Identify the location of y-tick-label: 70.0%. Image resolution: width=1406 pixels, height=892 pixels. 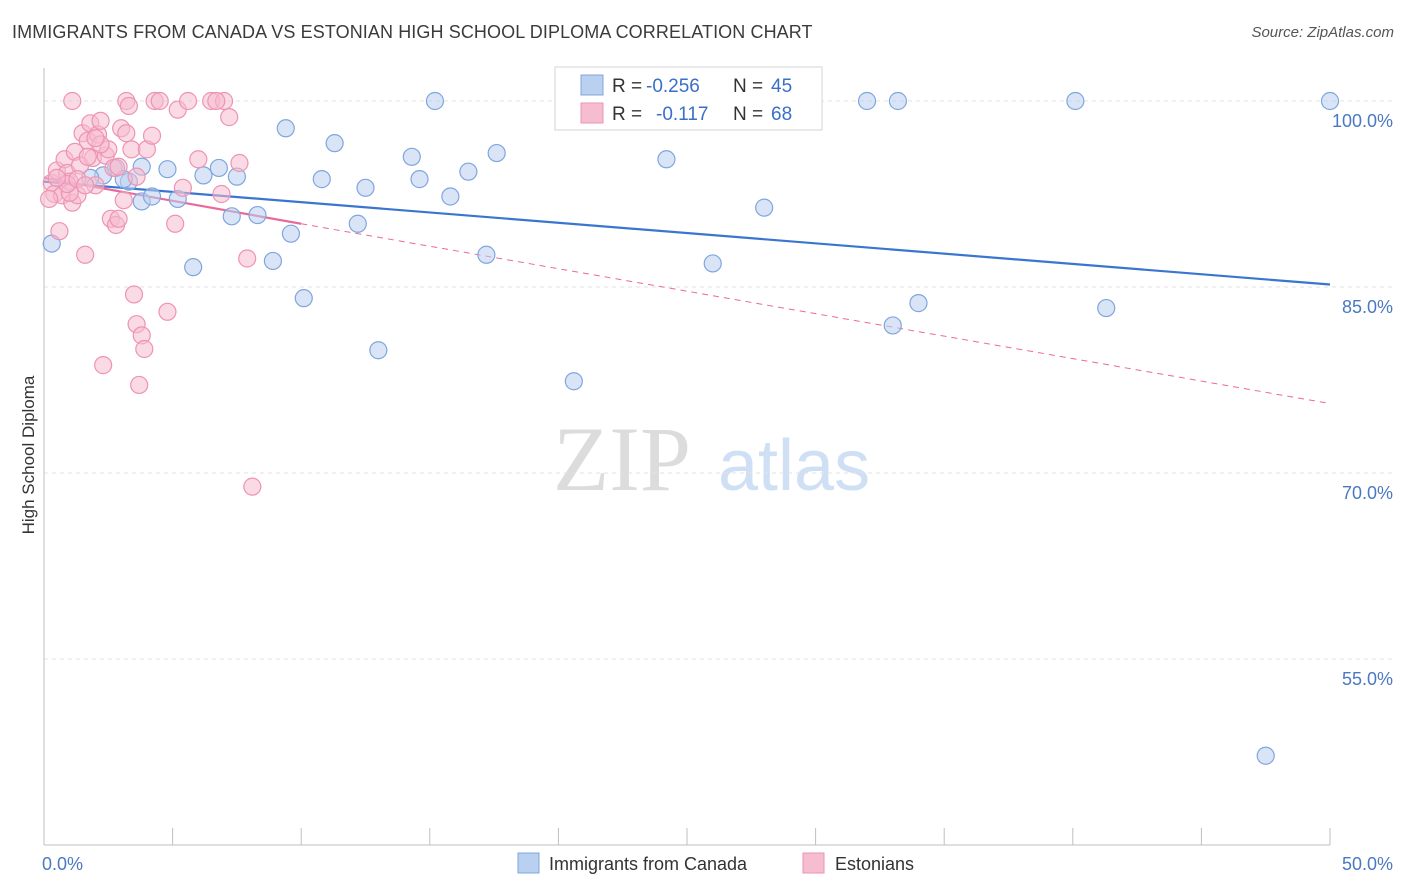
(1367, 493).